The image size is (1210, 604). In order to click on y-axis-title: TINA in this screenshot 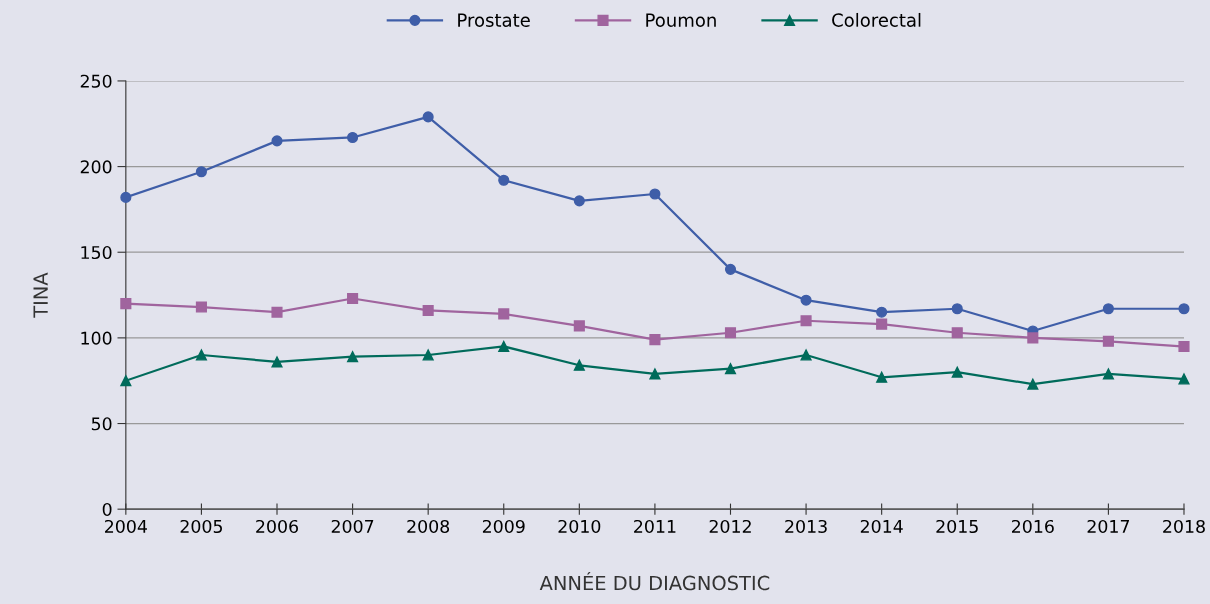, I will do `click(40, 295)`.